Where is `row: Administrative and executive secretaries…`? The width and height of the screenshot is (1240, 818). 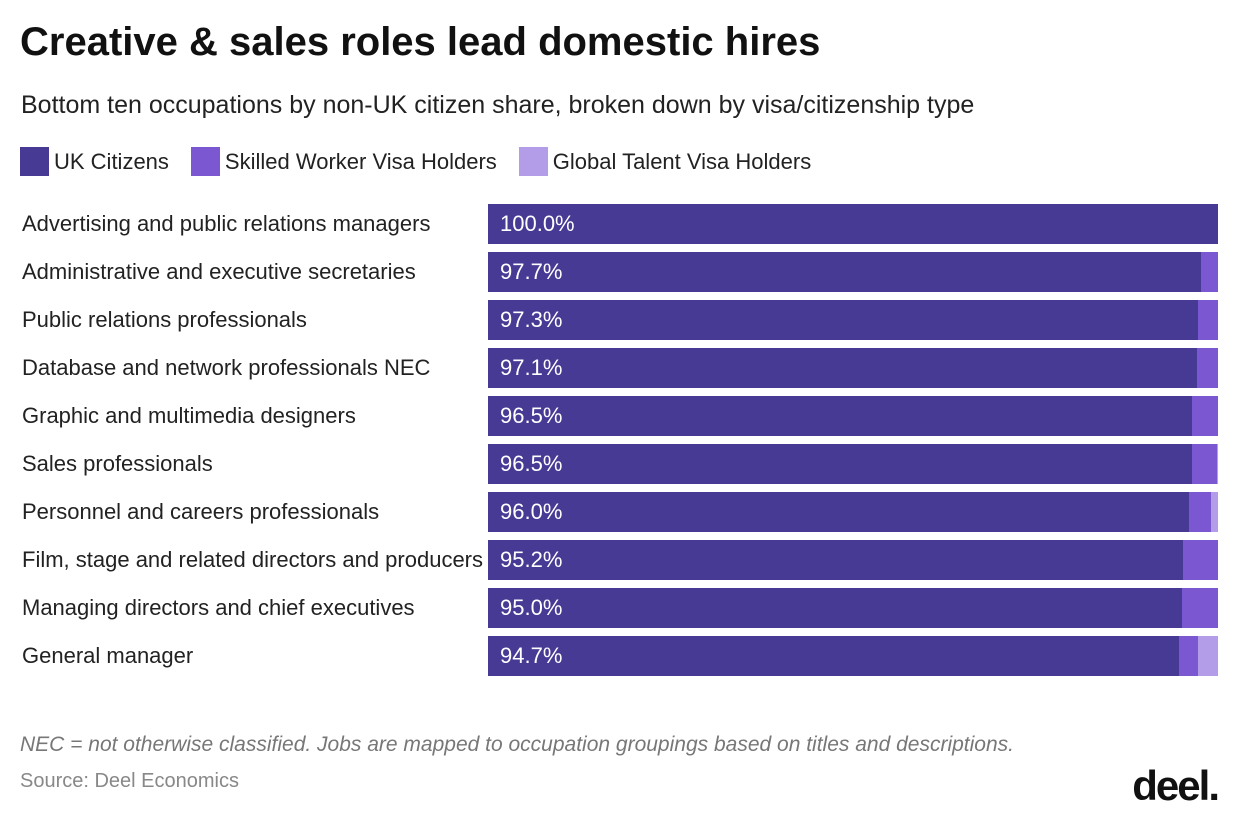 row: Administrative and executive secretaries… is located at coordinates (620, 272).